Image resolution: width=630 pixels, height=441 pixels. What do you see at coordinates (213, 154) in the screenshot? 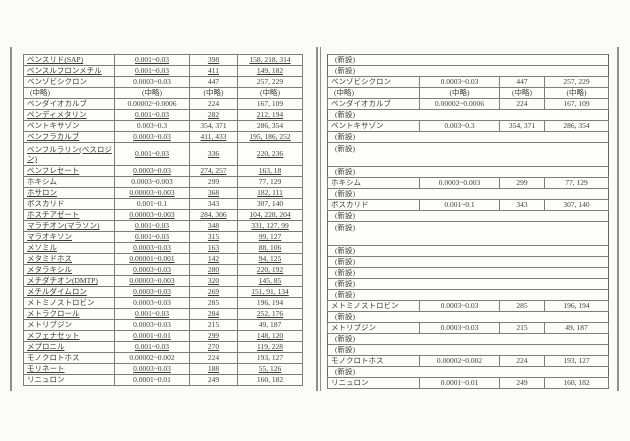
I see `value-cell: 336` at bounding box center [213, 154].